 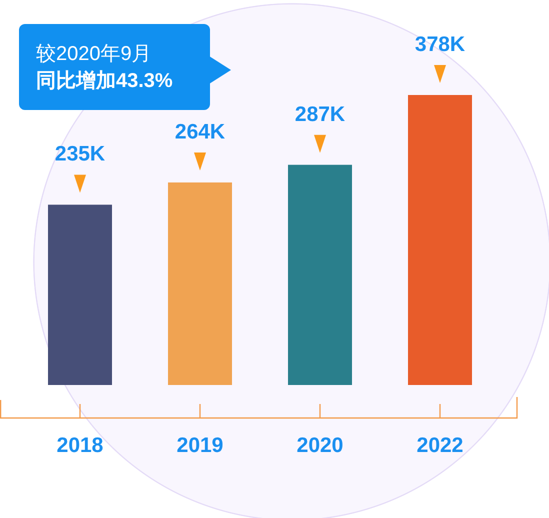 What do you see at coordinates (440, 445) in the screenshot?
I see `x-tick-label: 2022` at bounding box center [440, 445].